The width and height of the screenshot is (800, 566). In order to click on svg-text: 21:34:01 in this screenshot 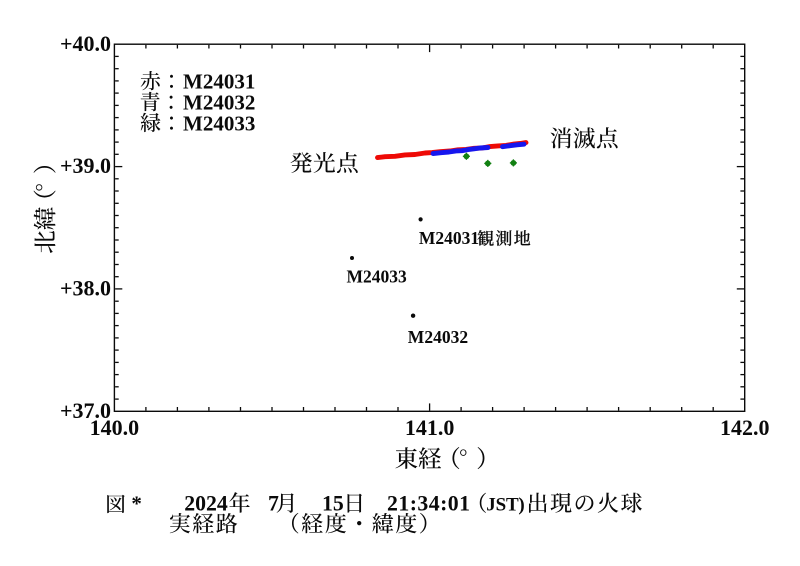, I will do `click(429, 504)`.